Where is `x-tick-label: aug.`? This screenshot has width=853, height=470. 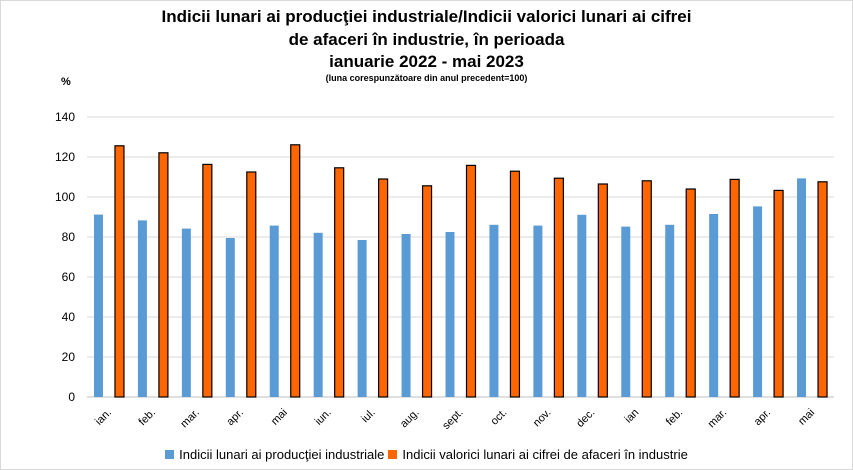 x-tick-label: aug. is located at coordinates (410, 419).